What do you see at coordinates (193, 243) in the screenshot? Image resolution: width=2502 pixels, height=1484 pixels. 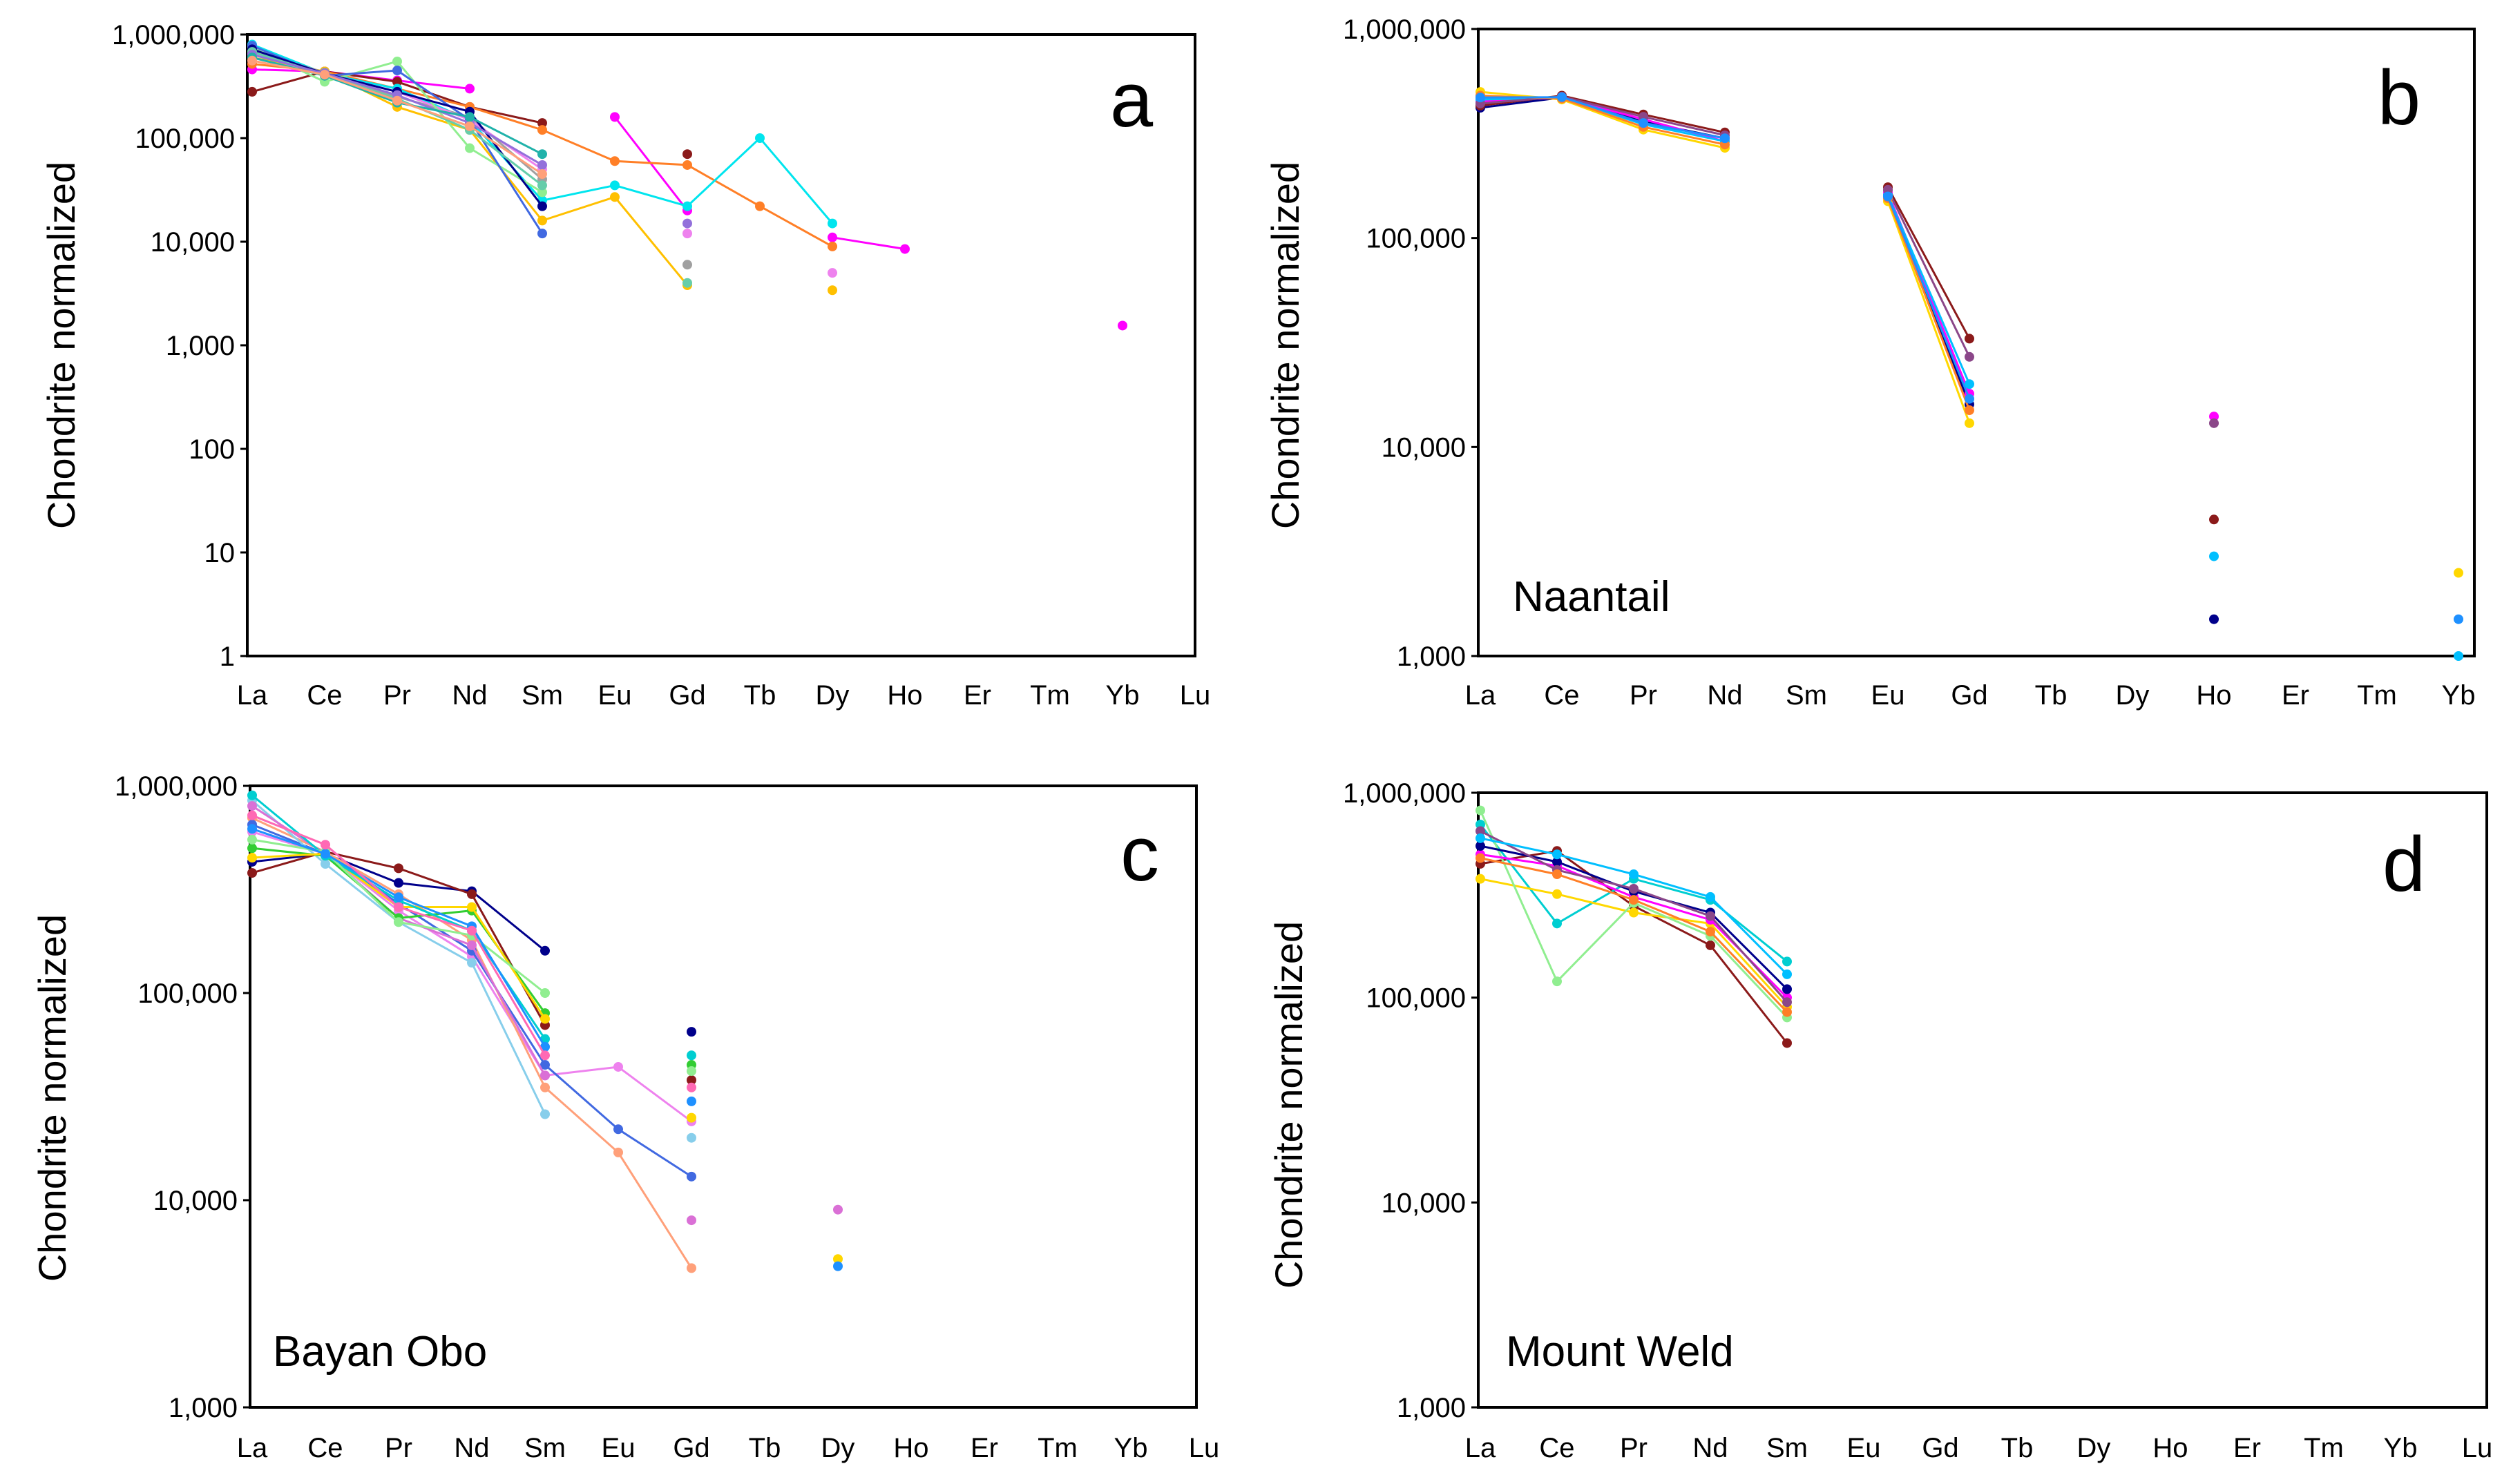 I see `y-tick-label: 10,000` at bounding box center [193, 243].